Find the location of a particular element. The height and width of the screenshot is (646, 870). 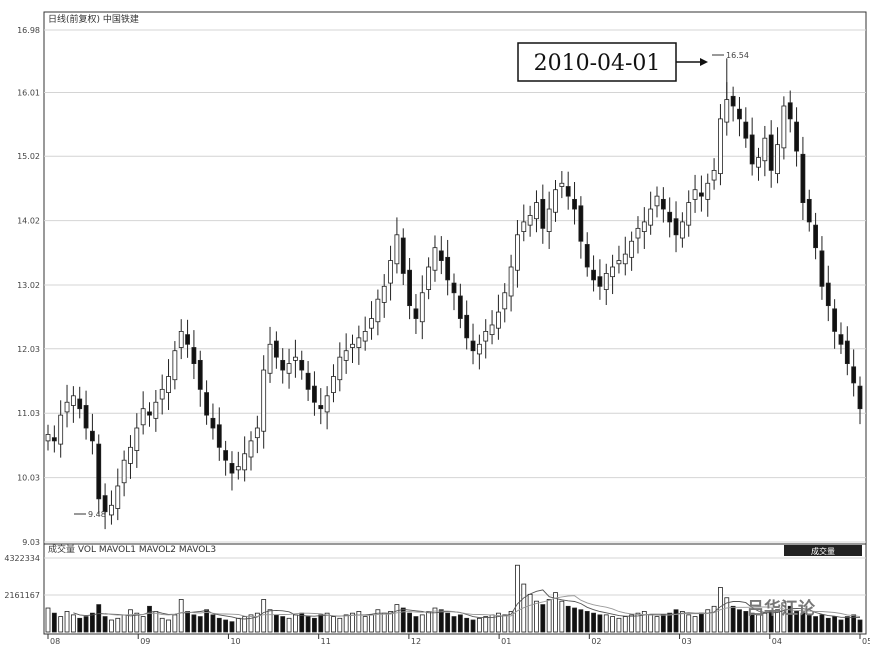

volume-series is located at coordinates (454, 598).